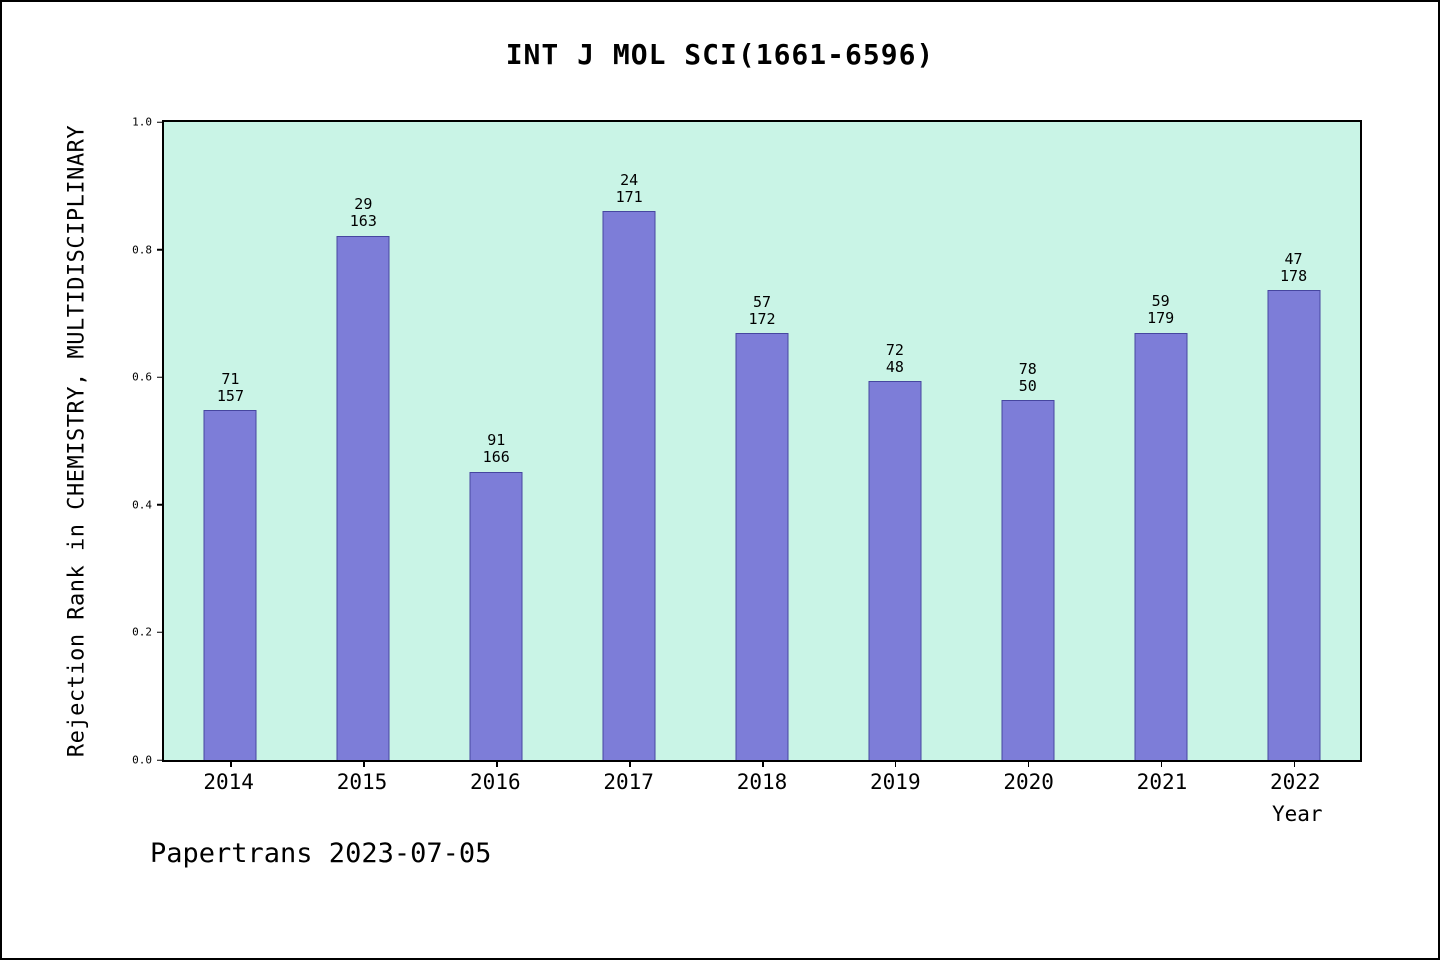 The width and height of the screenshot is (1440, 960). I want to click on bar-column: 72 48, so click(894, 444).